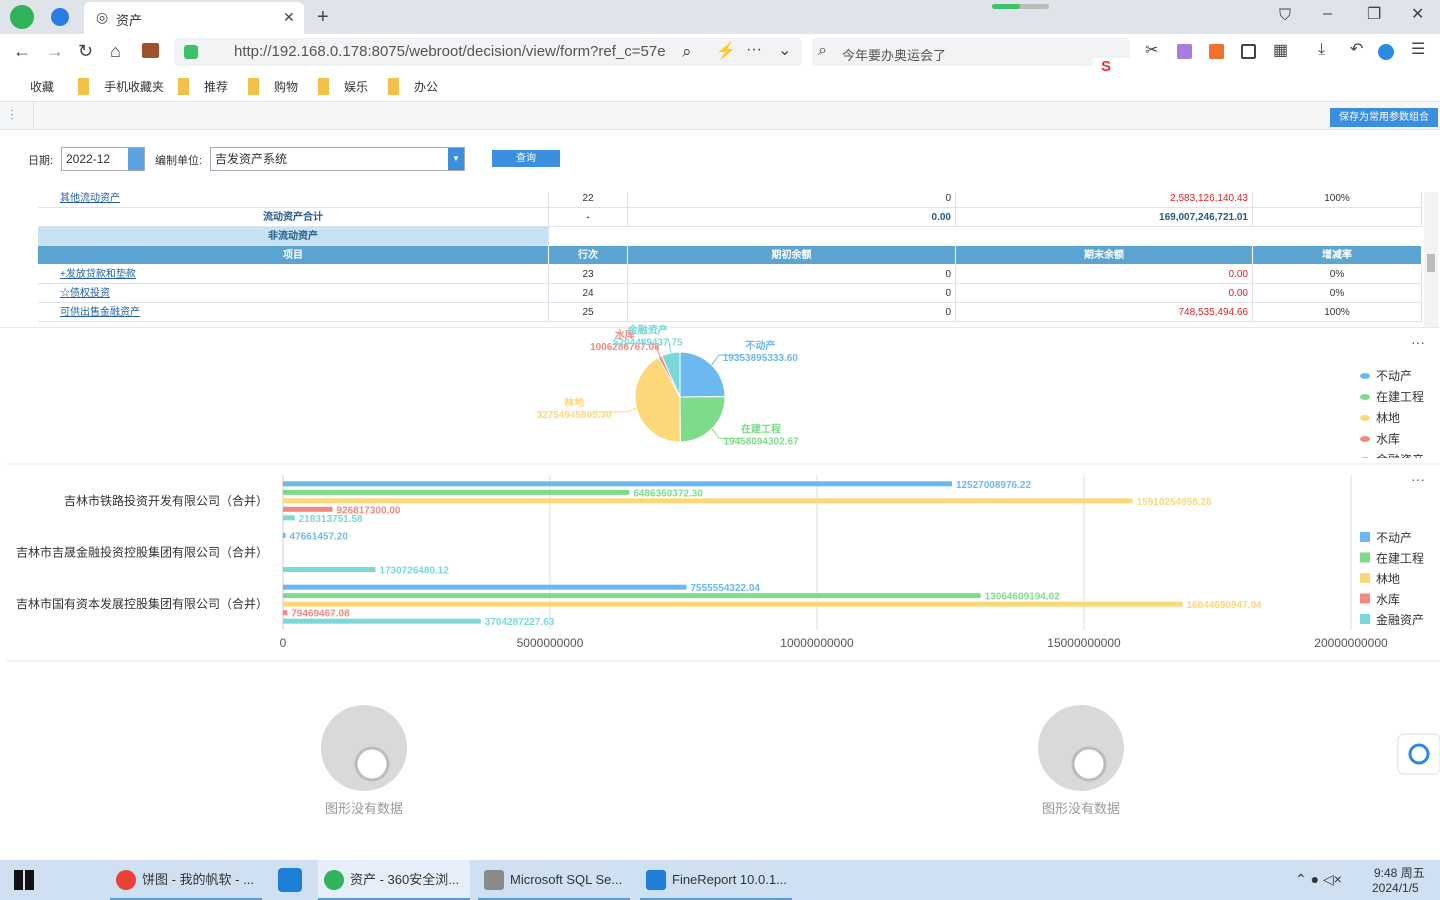  What do you see at coordinates (1357, 49) in the screenshot?
I see `undo: ↶` at bounding box center [1357, 49].